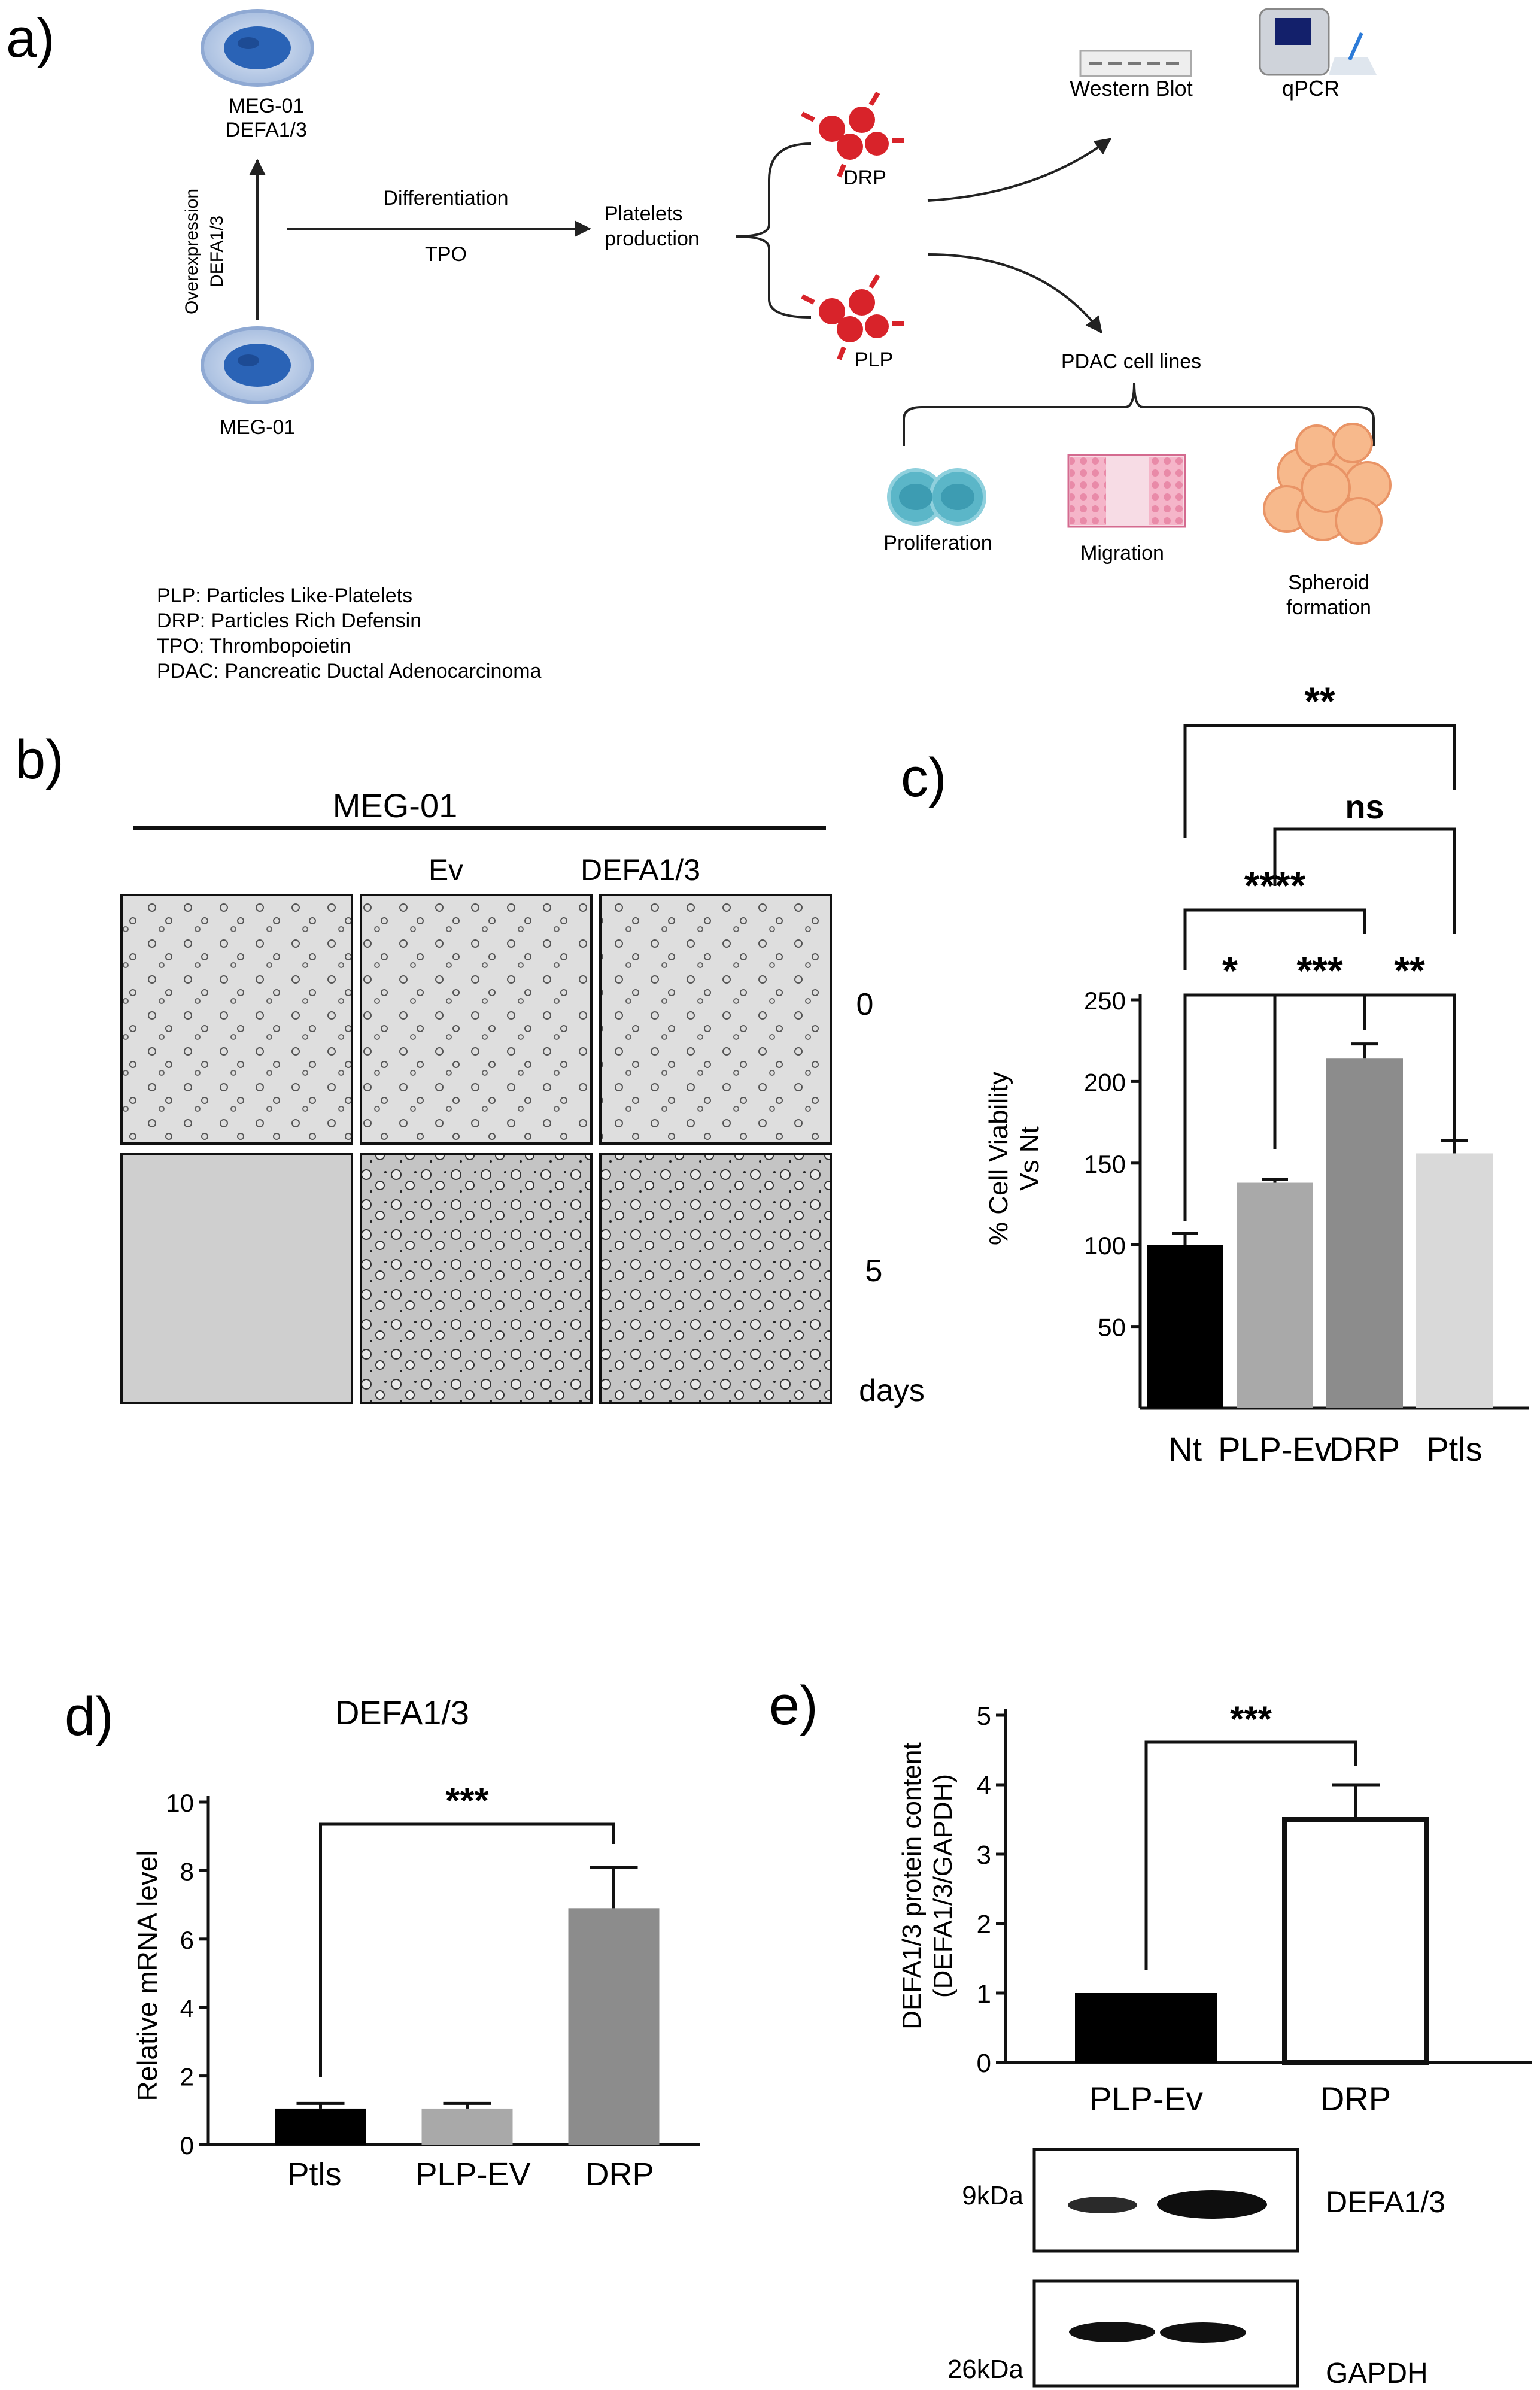  What do you see at coordinates (1105, 1082) in the screenshot?
I see `y-tick-label: 200` at bounding box center [1105, 1082].